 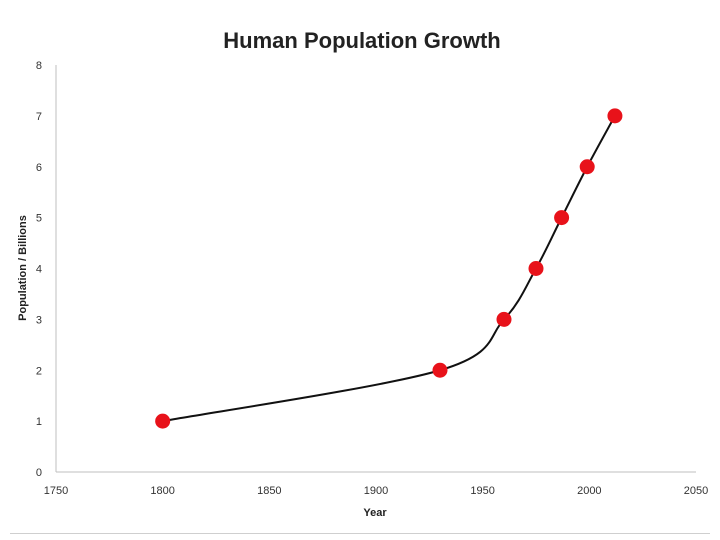 I want to click on y-tick-label: 8, so click(x=39, y=66).